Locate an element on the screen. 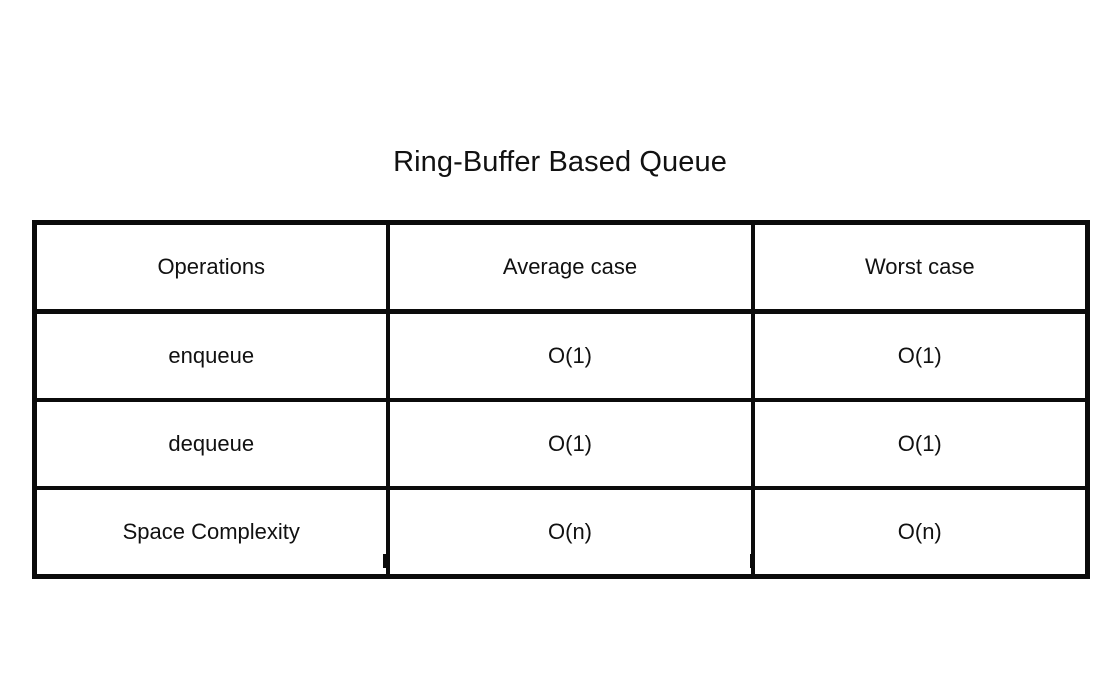  table-row: enqueue O(1) O(1) is located at coordinates (561, 355).